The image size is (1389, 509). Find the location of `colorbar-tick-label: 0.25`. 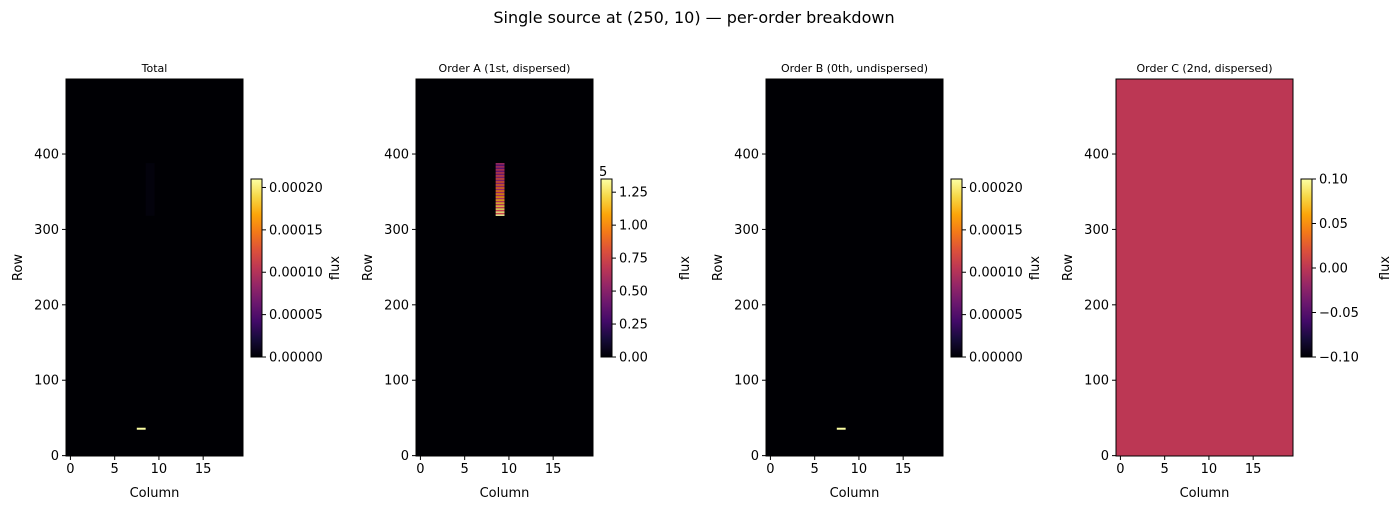

colorbar-tick-label: 0.25 is located at coordinates (633, 325).